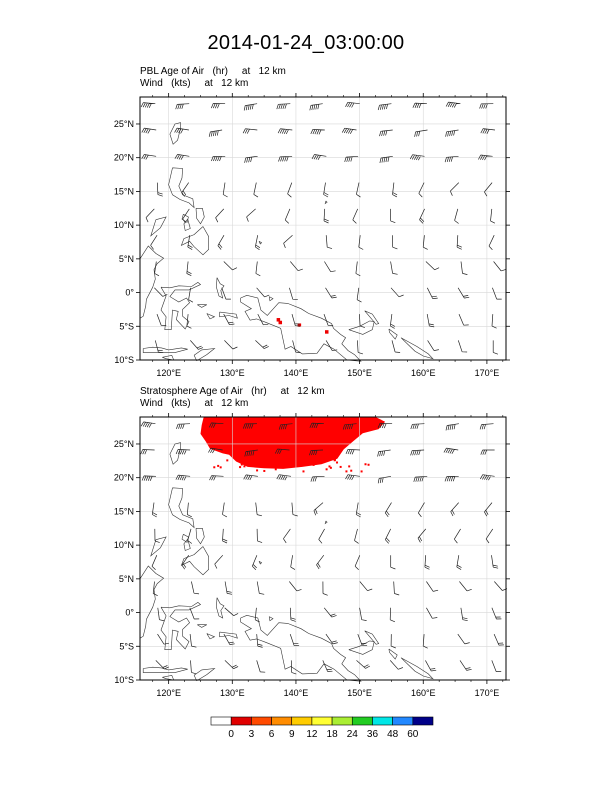 Image resolution: width=612 pixels, height=792 pixels. What do you see at coordinates (194, 83) in the screenshot?
I see `panel1-wind-title: Wind (kts) at 12 km` at bounding box center [194, 83].